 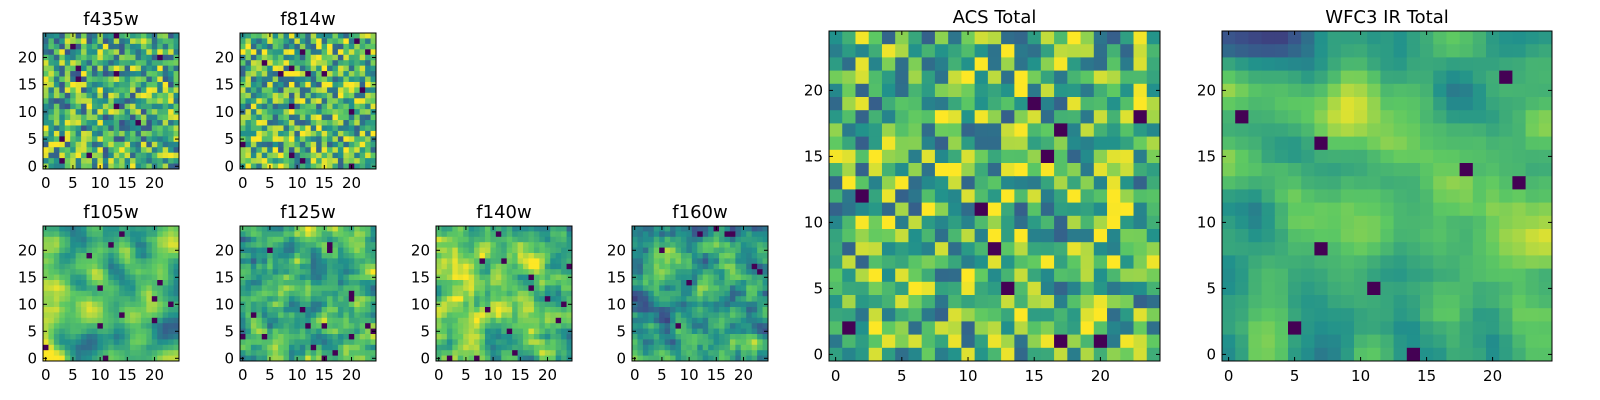 I want to click on y-tick-label: 20, so click(x=224, y=57).